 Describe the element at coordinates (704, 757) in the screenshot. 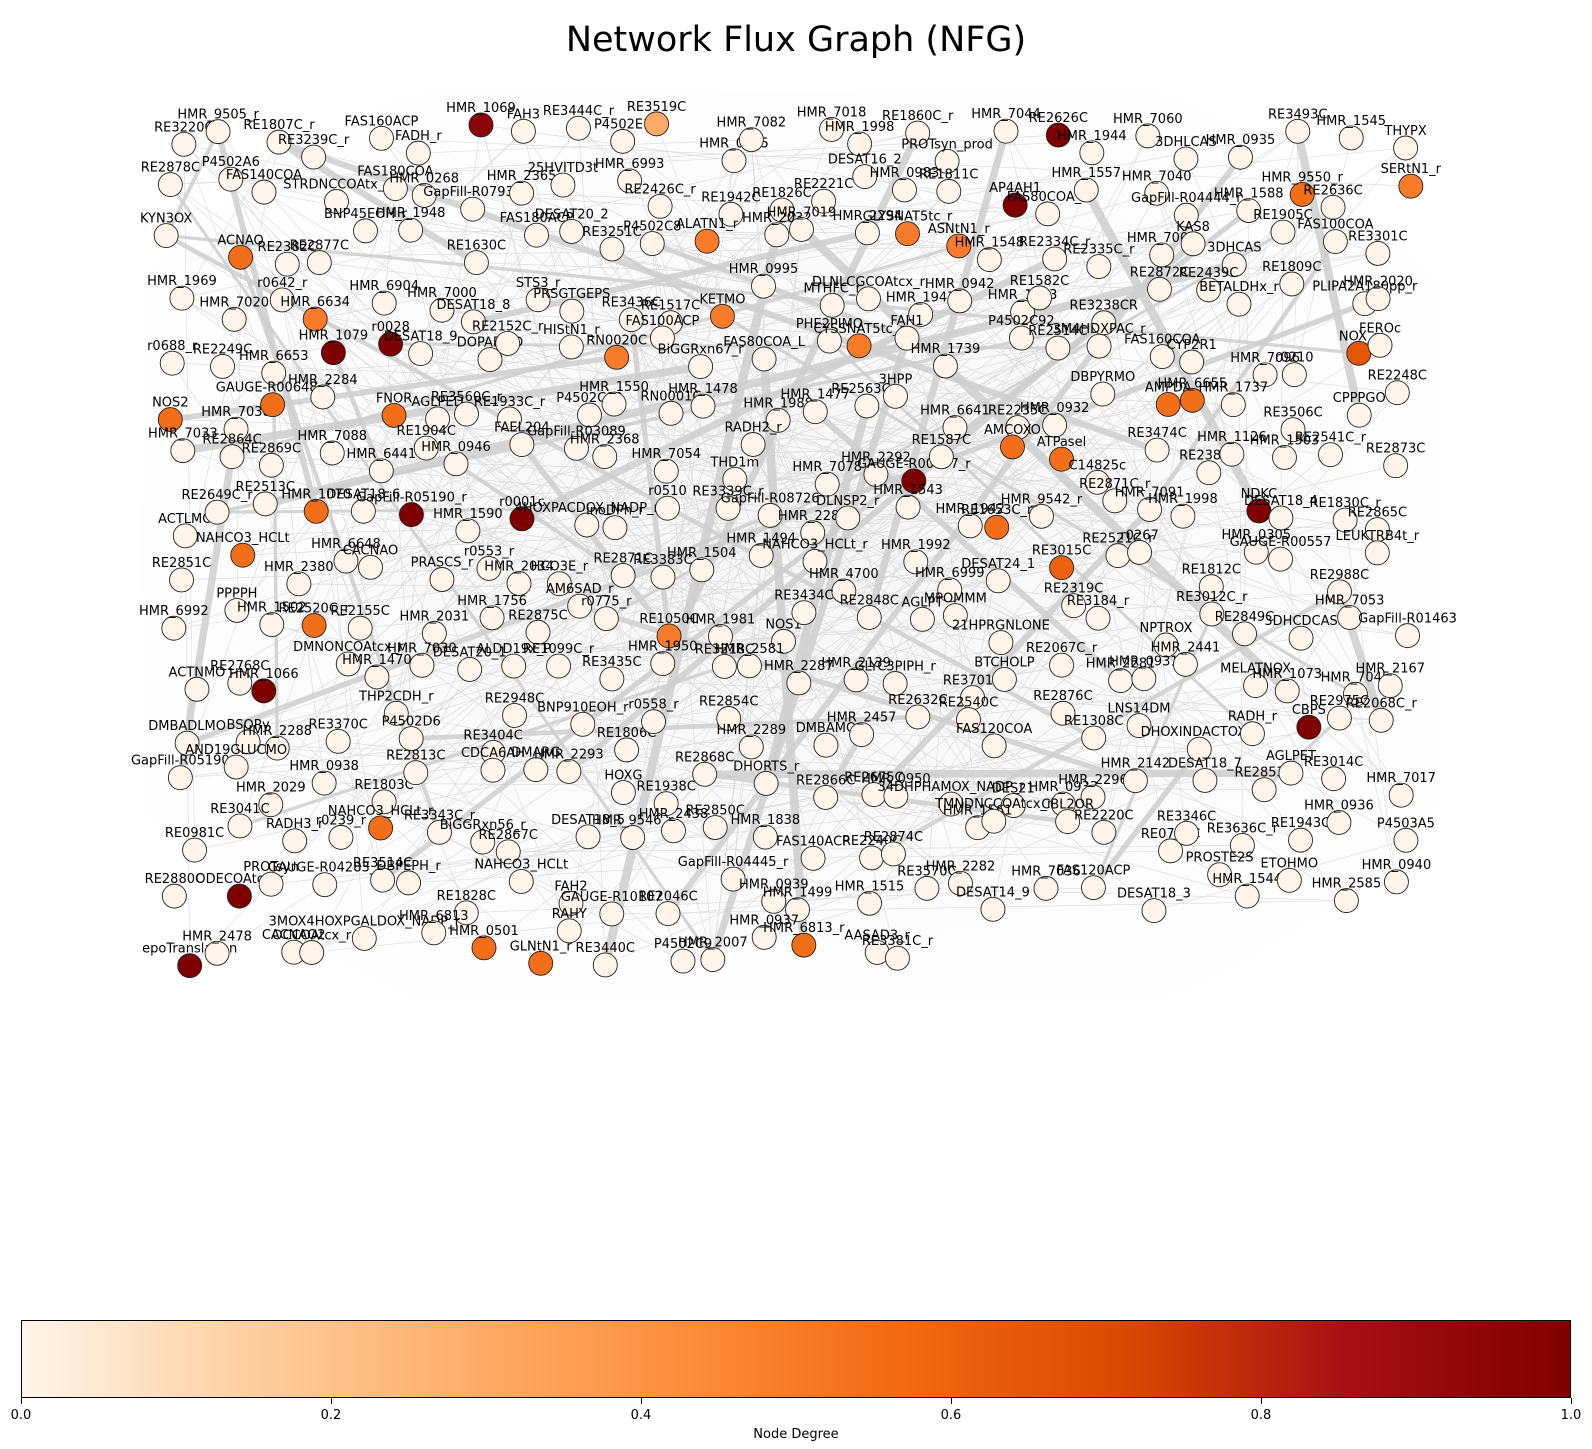

I see `node-label: RE2868C` at that location.